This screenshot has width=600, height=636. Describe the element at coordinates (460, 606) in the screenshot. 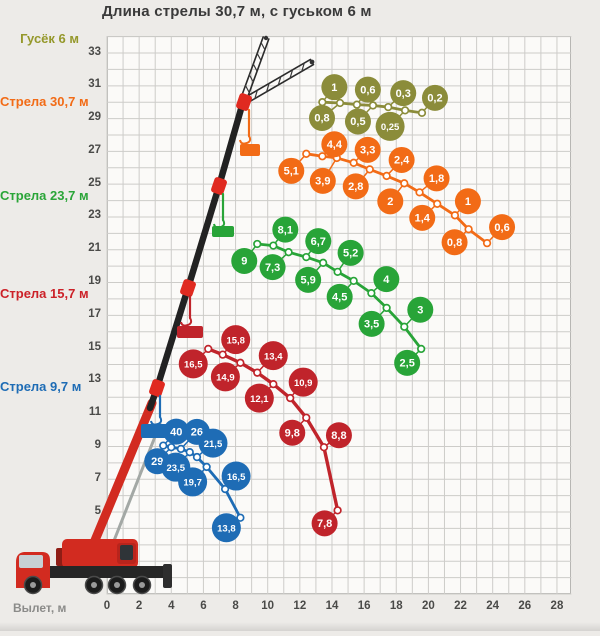

I see `x-tick-label: 22` at that location.